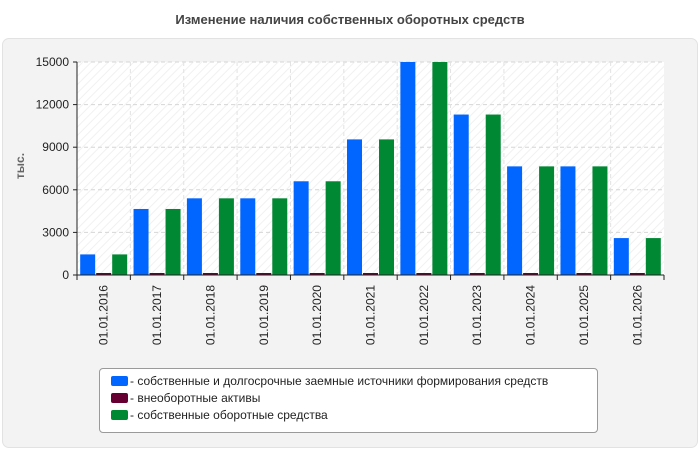 The image size is (700, 450). I want to click on legend-label: - внеоборотные активы, so click(195, 398).